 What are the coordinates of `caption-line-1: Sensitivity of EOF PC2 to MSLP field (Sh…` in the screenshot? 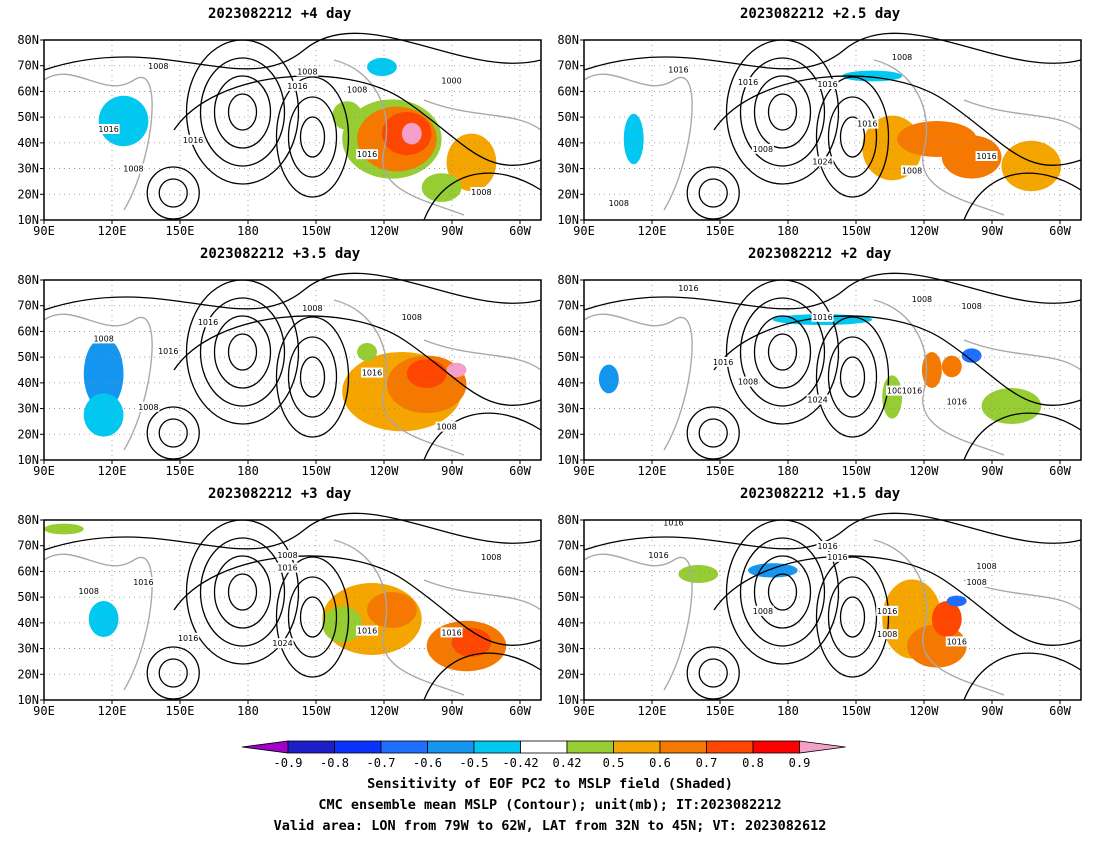 It's located at (550, 784).